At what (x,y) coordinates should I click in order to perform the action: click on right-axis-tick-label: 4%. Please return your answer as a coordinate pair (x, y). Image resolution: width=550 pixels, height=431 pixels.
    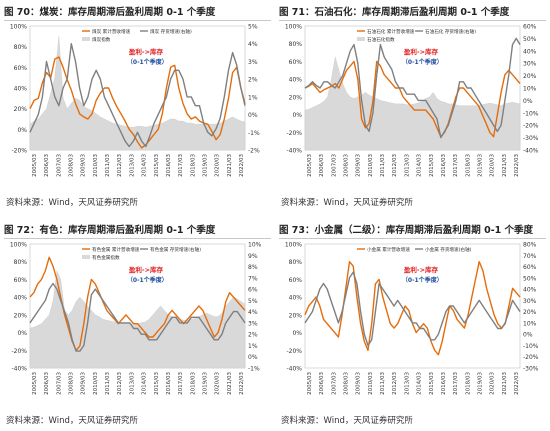
    Looking at the image, I should click on (253, 44).